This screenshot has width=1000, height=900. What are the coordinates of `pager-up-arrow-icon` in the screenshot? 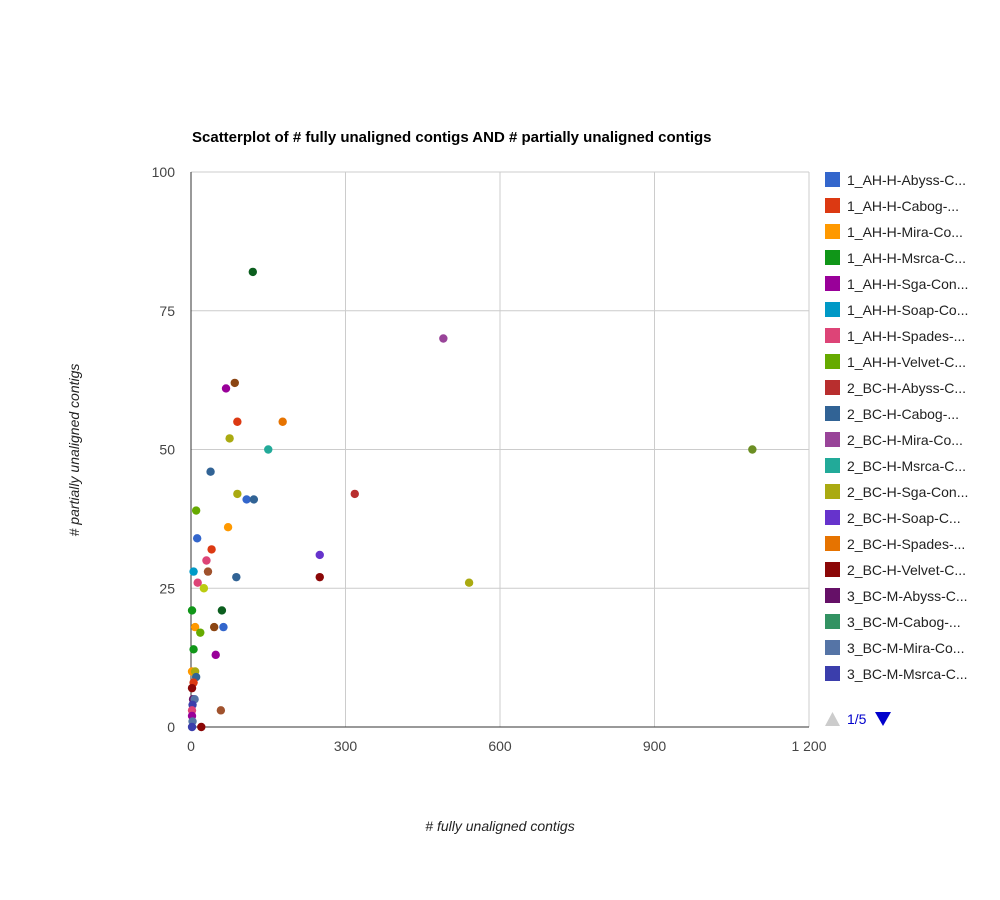 It's located at (832, 719).